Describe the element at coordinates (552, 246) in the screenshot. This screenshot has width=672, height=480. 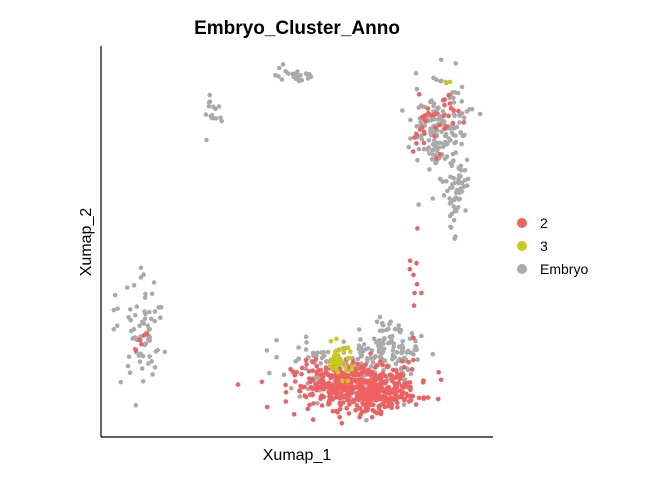
I see `legend: 2 3 Embryo` at that location.